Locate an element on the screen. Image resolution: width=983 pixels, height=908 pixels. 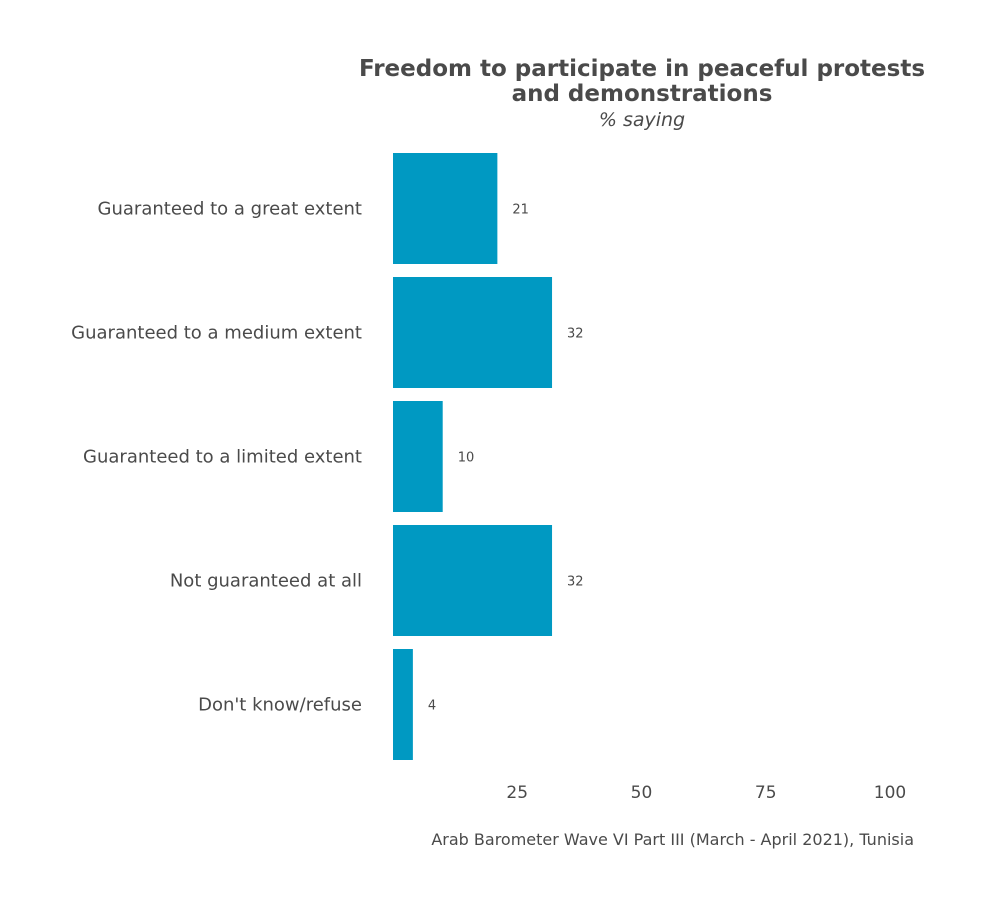
chart-title-line-2: and demonstrations is located at coordinates (642, 94).